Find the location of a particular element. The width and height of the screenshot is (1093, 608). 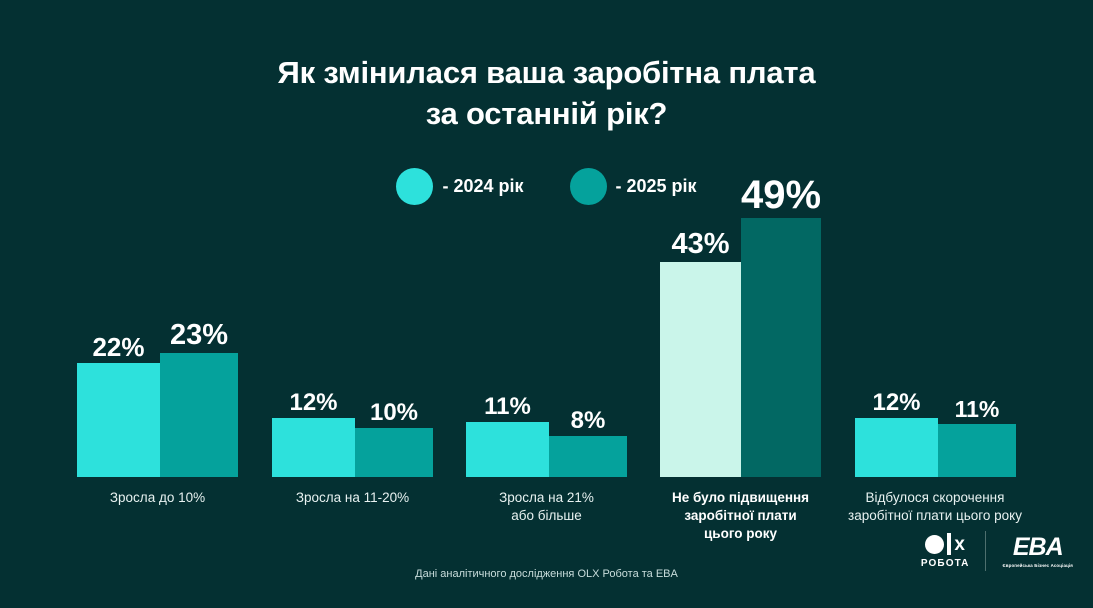

bar-value-1-2024: 12% is located at coordinates (313, 402).